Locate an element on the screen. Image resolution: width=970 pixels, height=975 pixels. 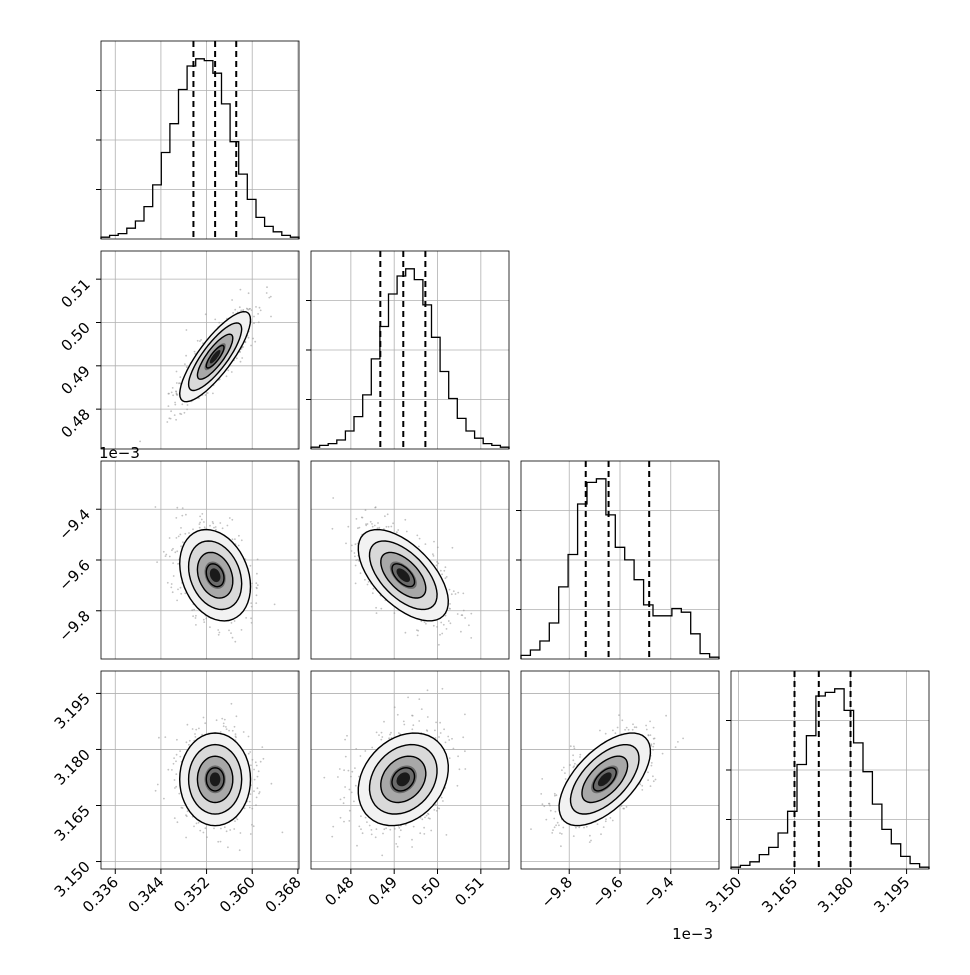
y-tick-label: 3.180 is located at coordinates (72, 767).